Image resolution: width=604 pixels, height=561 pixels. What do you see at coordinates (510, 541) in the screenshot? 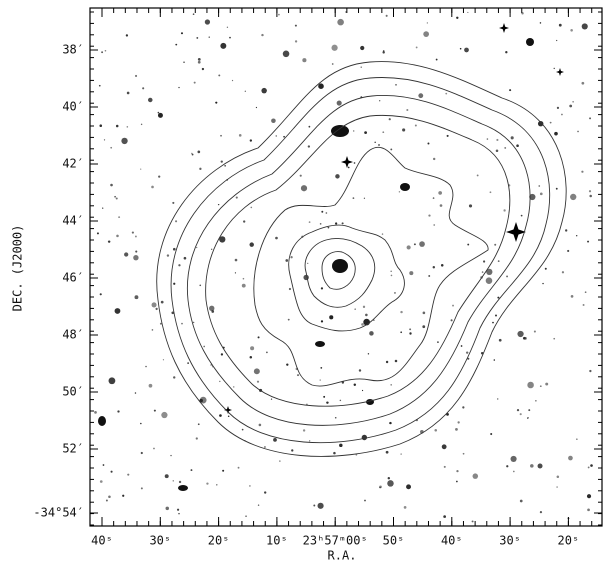
I see `x-tick-label: 30ˢ` at bounding box center [510, 541].